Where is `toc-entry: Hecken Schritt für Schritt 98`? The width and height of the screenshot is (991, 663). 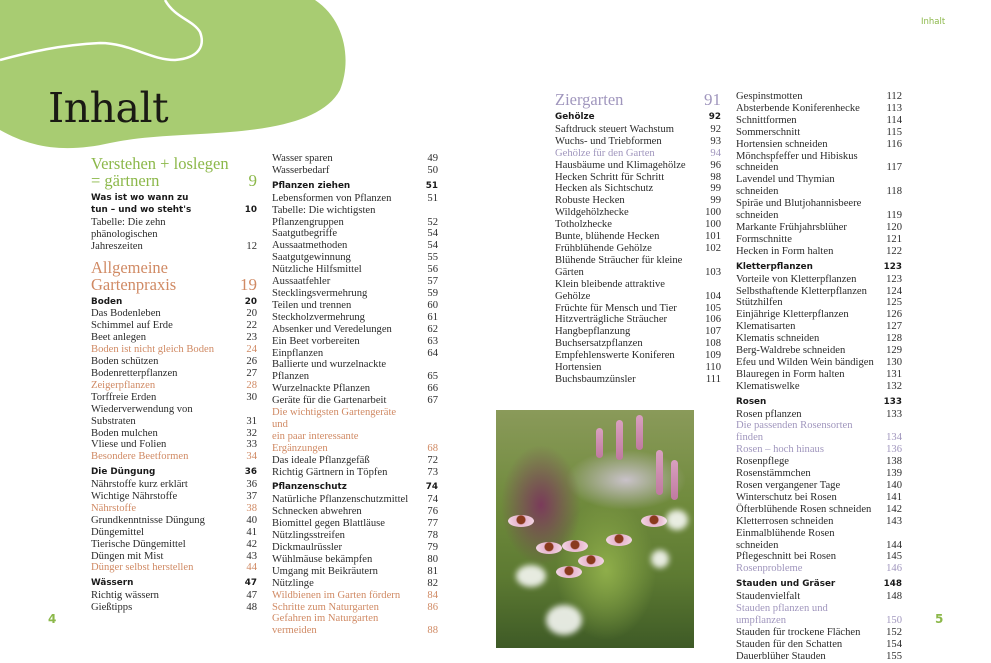
toc-entry: Hecken Schritt für Schritt 98 is located at coordinates (638, 178).